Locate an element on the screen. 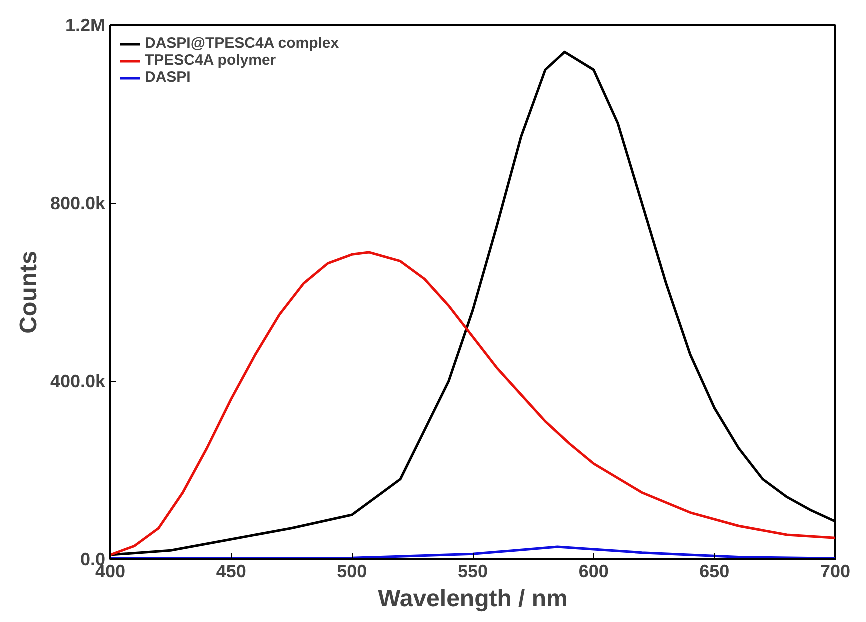 Image resolution: width=866 pixels, height=622 pixels. y-tick-label: 1.2M is located at coordinates (85, 26).